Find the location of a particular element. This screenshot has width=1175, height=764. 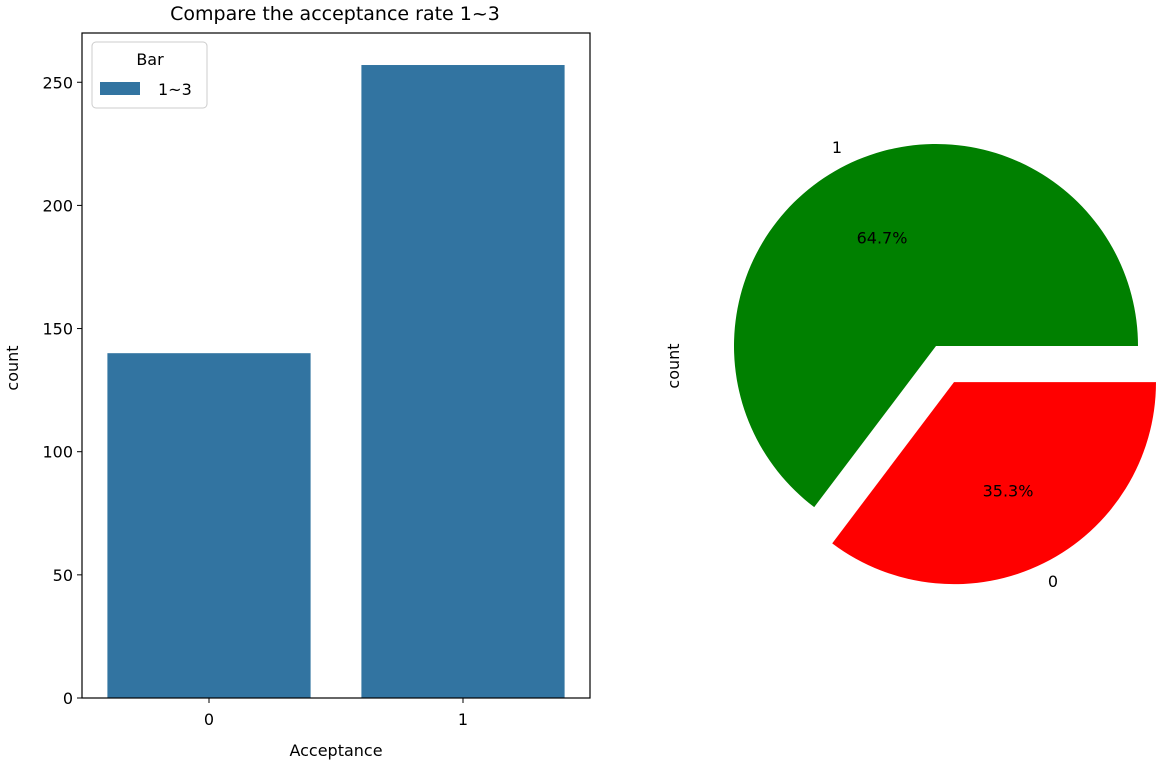

x-axis-label: Acceptance is located at coordinates (335, 750).